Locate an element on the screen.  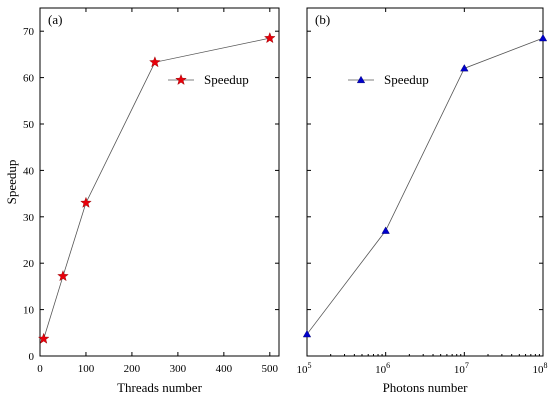
y-tick-label: 0 is located at coordinates (32, 357).